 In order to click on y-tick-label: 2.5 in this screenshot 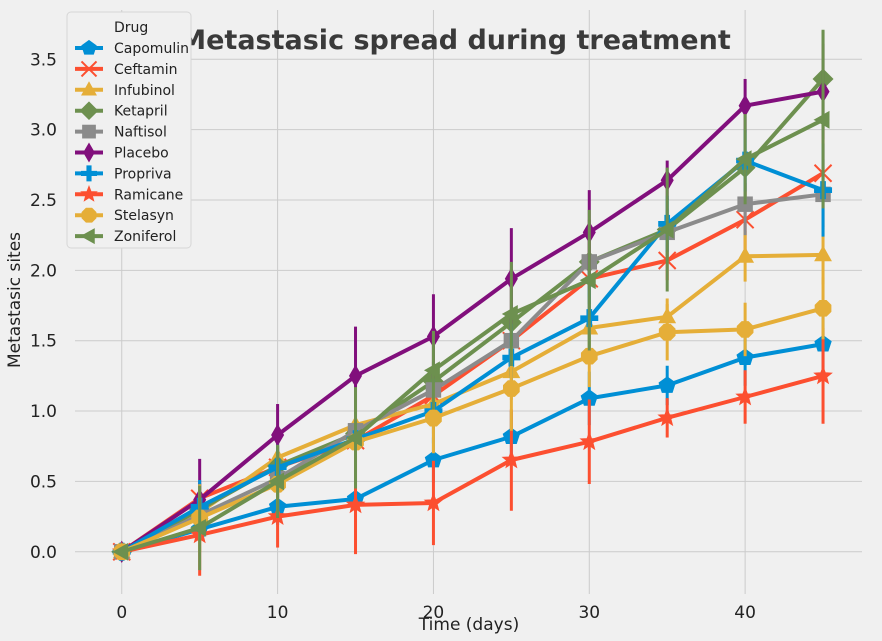, I will do `click(43, 201)`.